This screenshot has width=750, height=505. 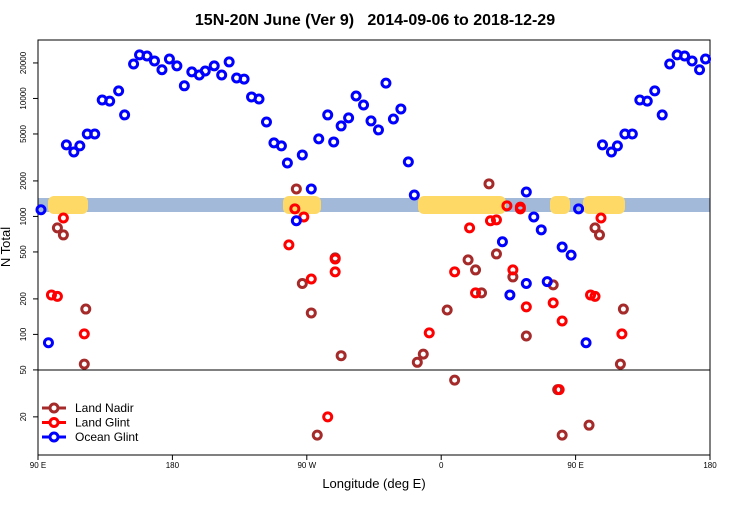 What do you see at coordinates (373, 483) in the screenshot?
I see `x-axis-label: Longitude (deg E)` at bounding box center [373, 483].